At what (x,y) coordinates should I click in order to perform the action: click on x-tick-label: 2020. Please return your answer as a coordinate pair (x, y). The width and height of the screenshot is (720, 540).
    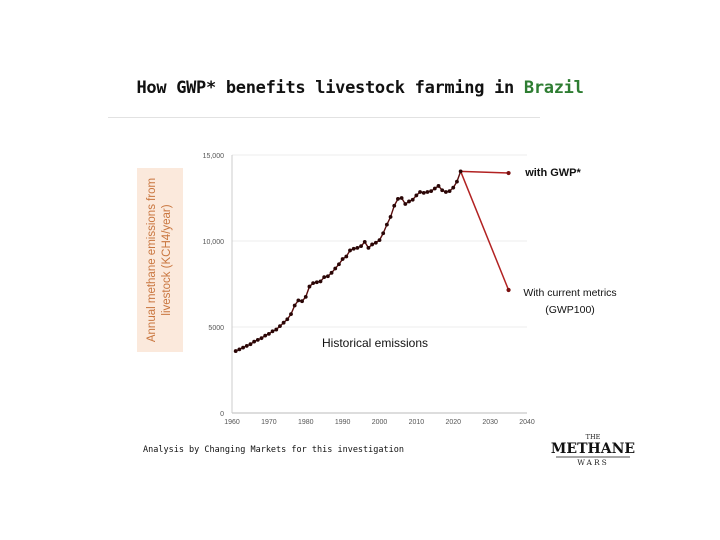
    Looking at the image, I should click on (453, 422).